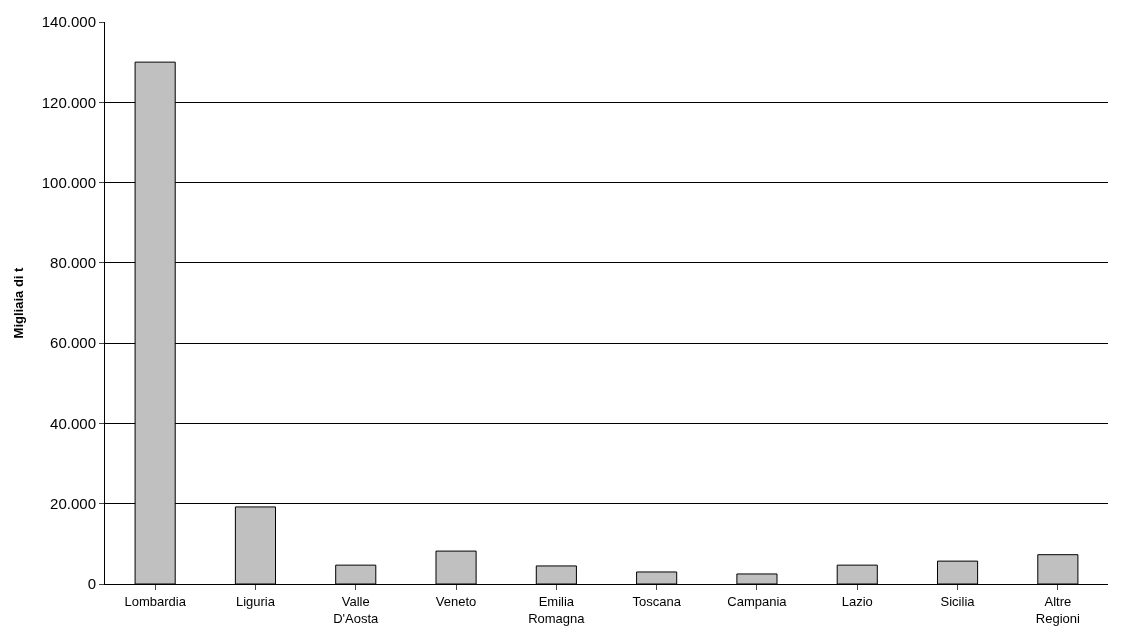 This screenshot has width=1128, height=644. Describe the element at coordinates (73, 263) in the screenshot. I see `y-tick-label: 80.000` at that location.